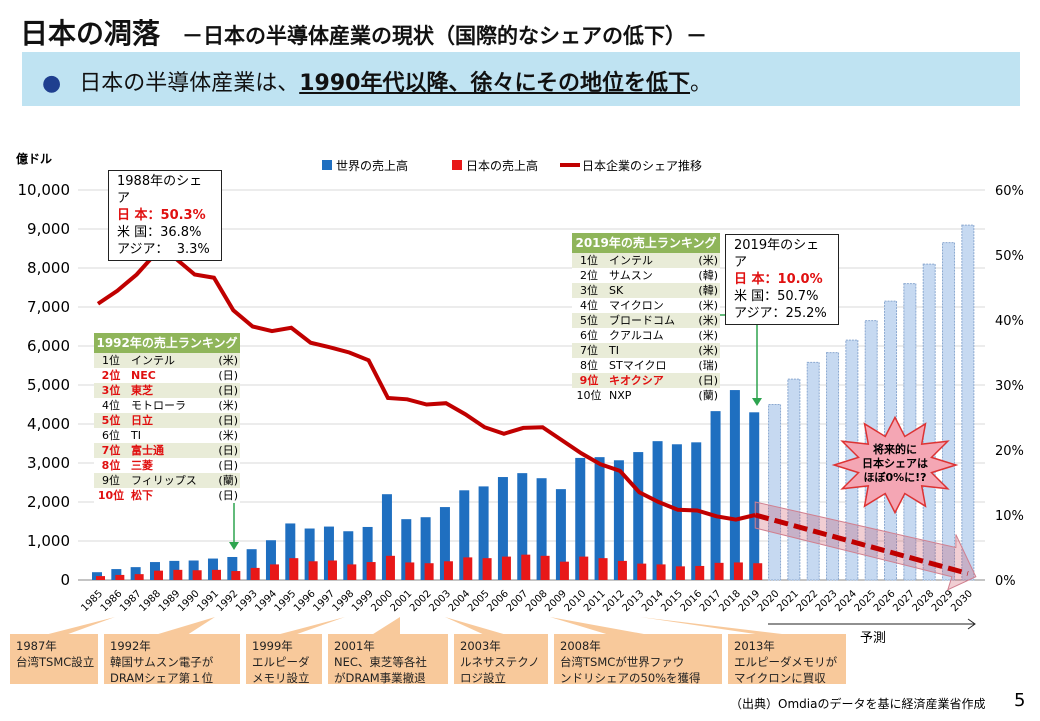  I want to click on y-tick-label: 0, so click(65, 580).